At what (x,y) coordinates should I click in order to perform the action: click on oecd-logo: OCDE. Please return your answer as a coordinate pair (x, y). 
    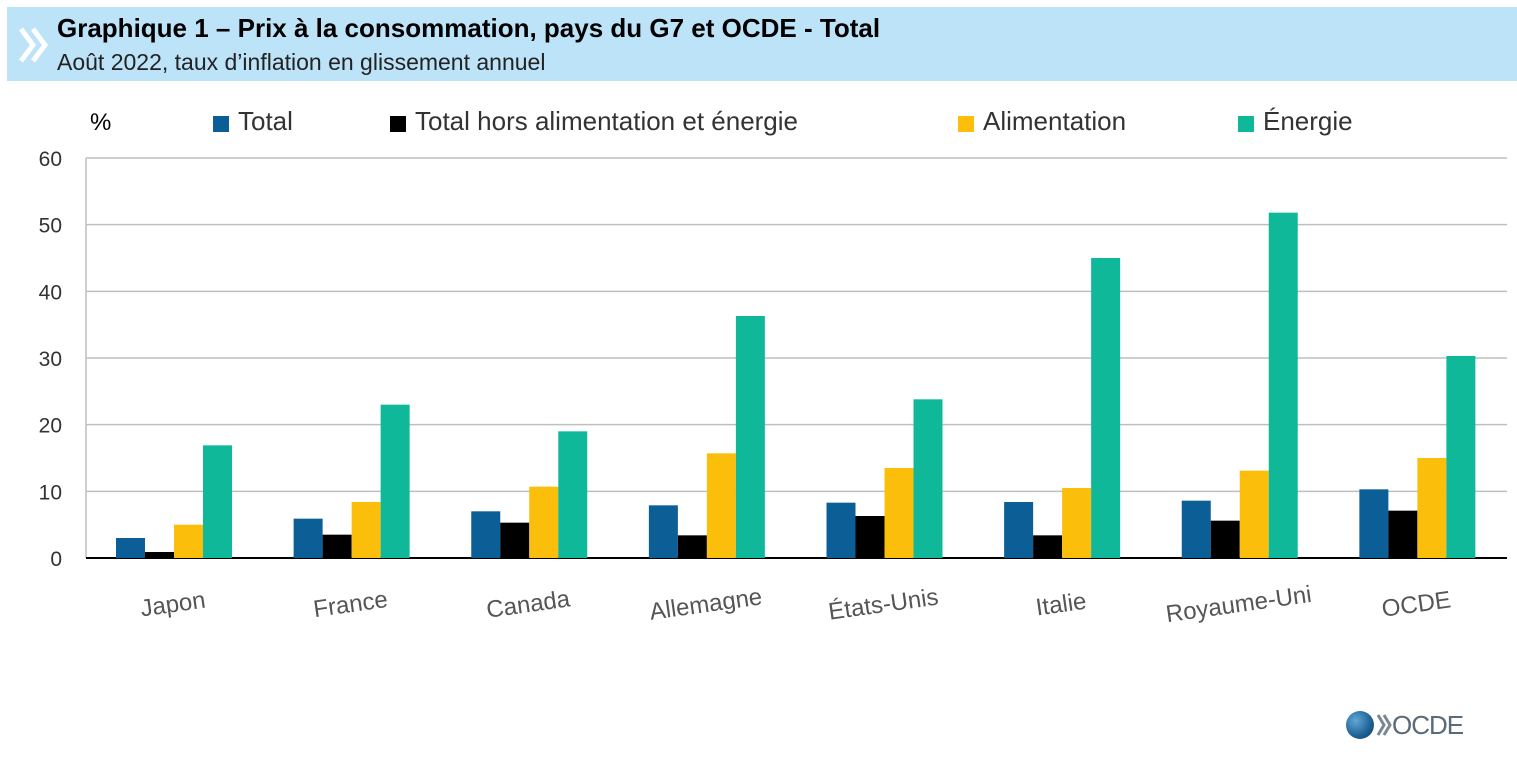
    Looking at the image, I should click on (1406, 725).